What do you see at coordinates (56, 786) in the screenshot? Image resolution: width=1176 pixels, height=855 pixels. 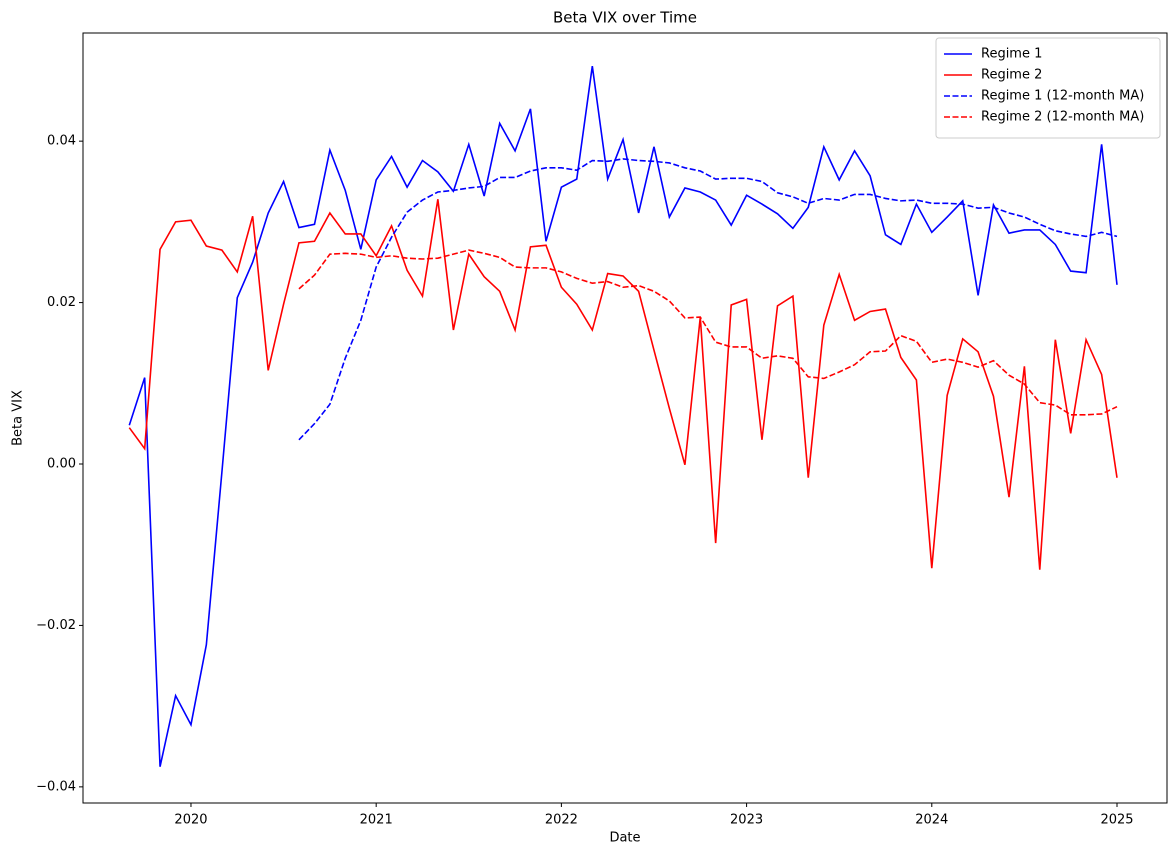 I see `y-tick-label: −0.04` at bounding box center [56, 786].